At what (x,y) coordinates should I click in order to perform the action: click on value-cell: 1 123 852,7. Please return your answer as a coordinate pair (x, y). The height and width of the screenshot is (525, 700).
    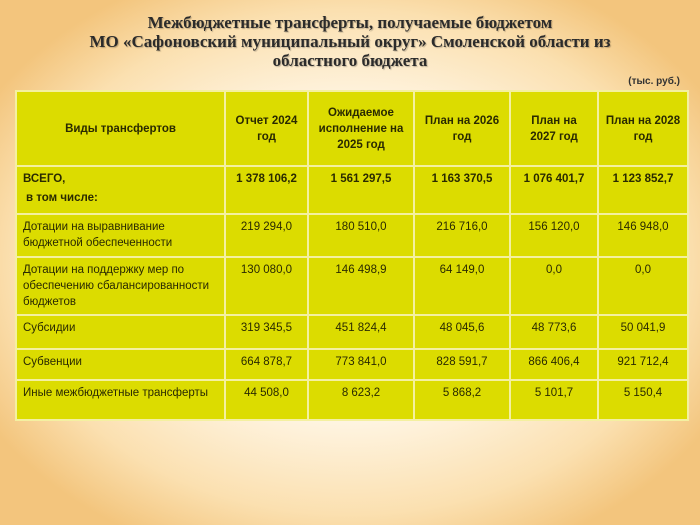
    Looking at the image, I should click on (643, 190).